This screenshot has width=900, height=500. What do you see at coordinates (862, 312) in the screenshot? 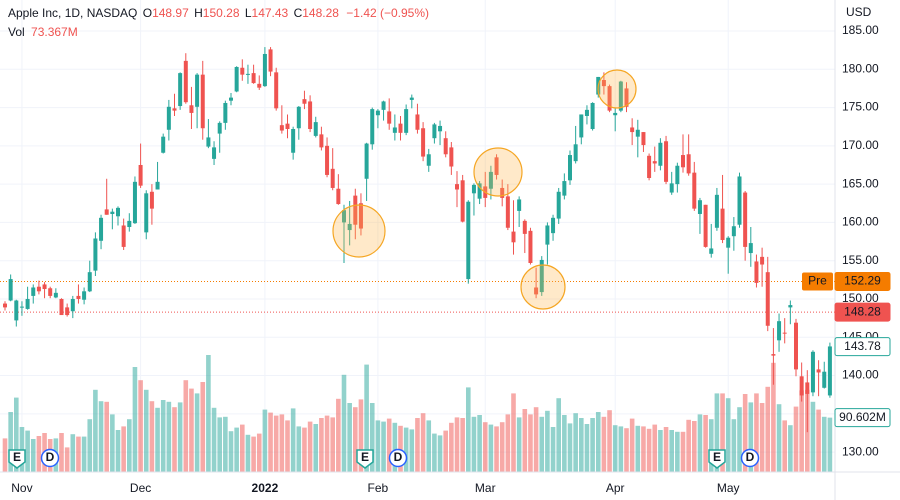
I see `price-label-box` at bounding box center [862, 312].